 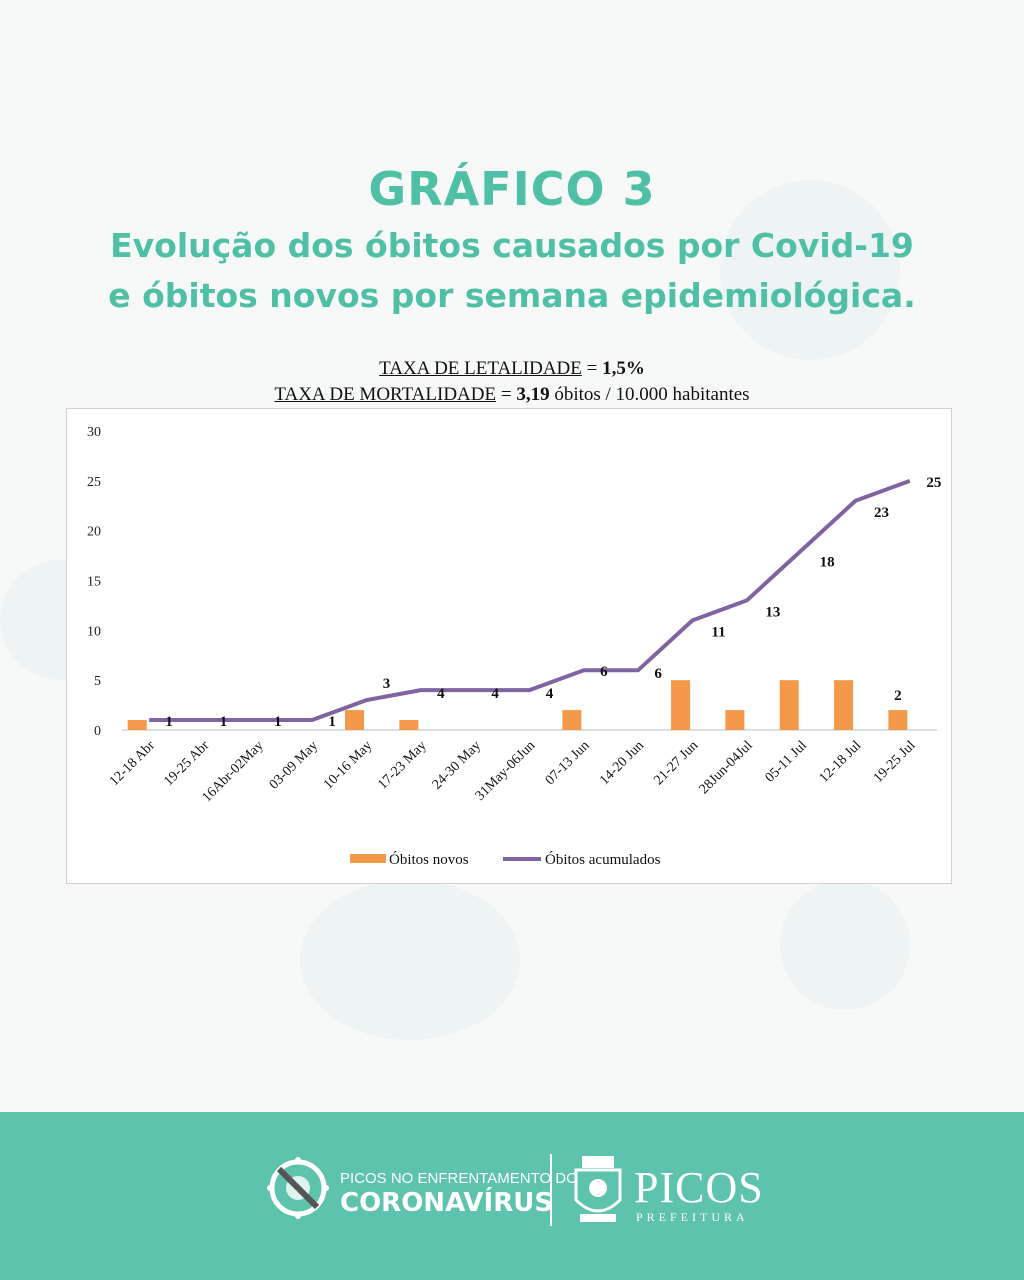 What do you see at coordinates (933, 483) in the screenshot?
I see `line-data-label: 25` at bounding box center [933, 483].